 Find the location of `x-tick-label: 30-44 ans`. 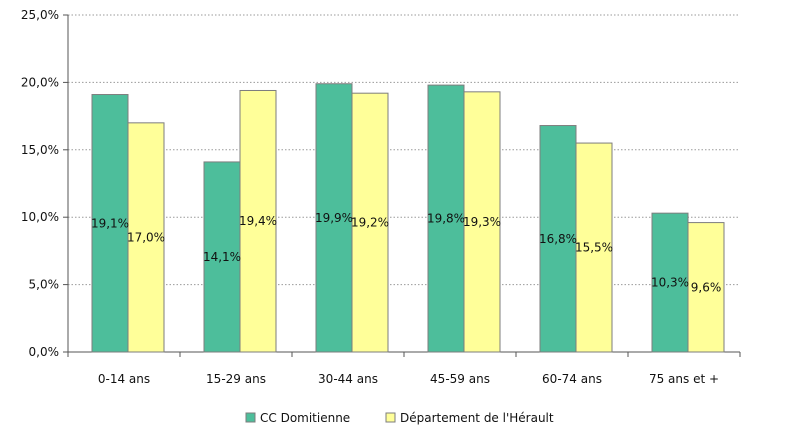

x-tick-label: 30-44 ans is located at coordinates (348, 379).